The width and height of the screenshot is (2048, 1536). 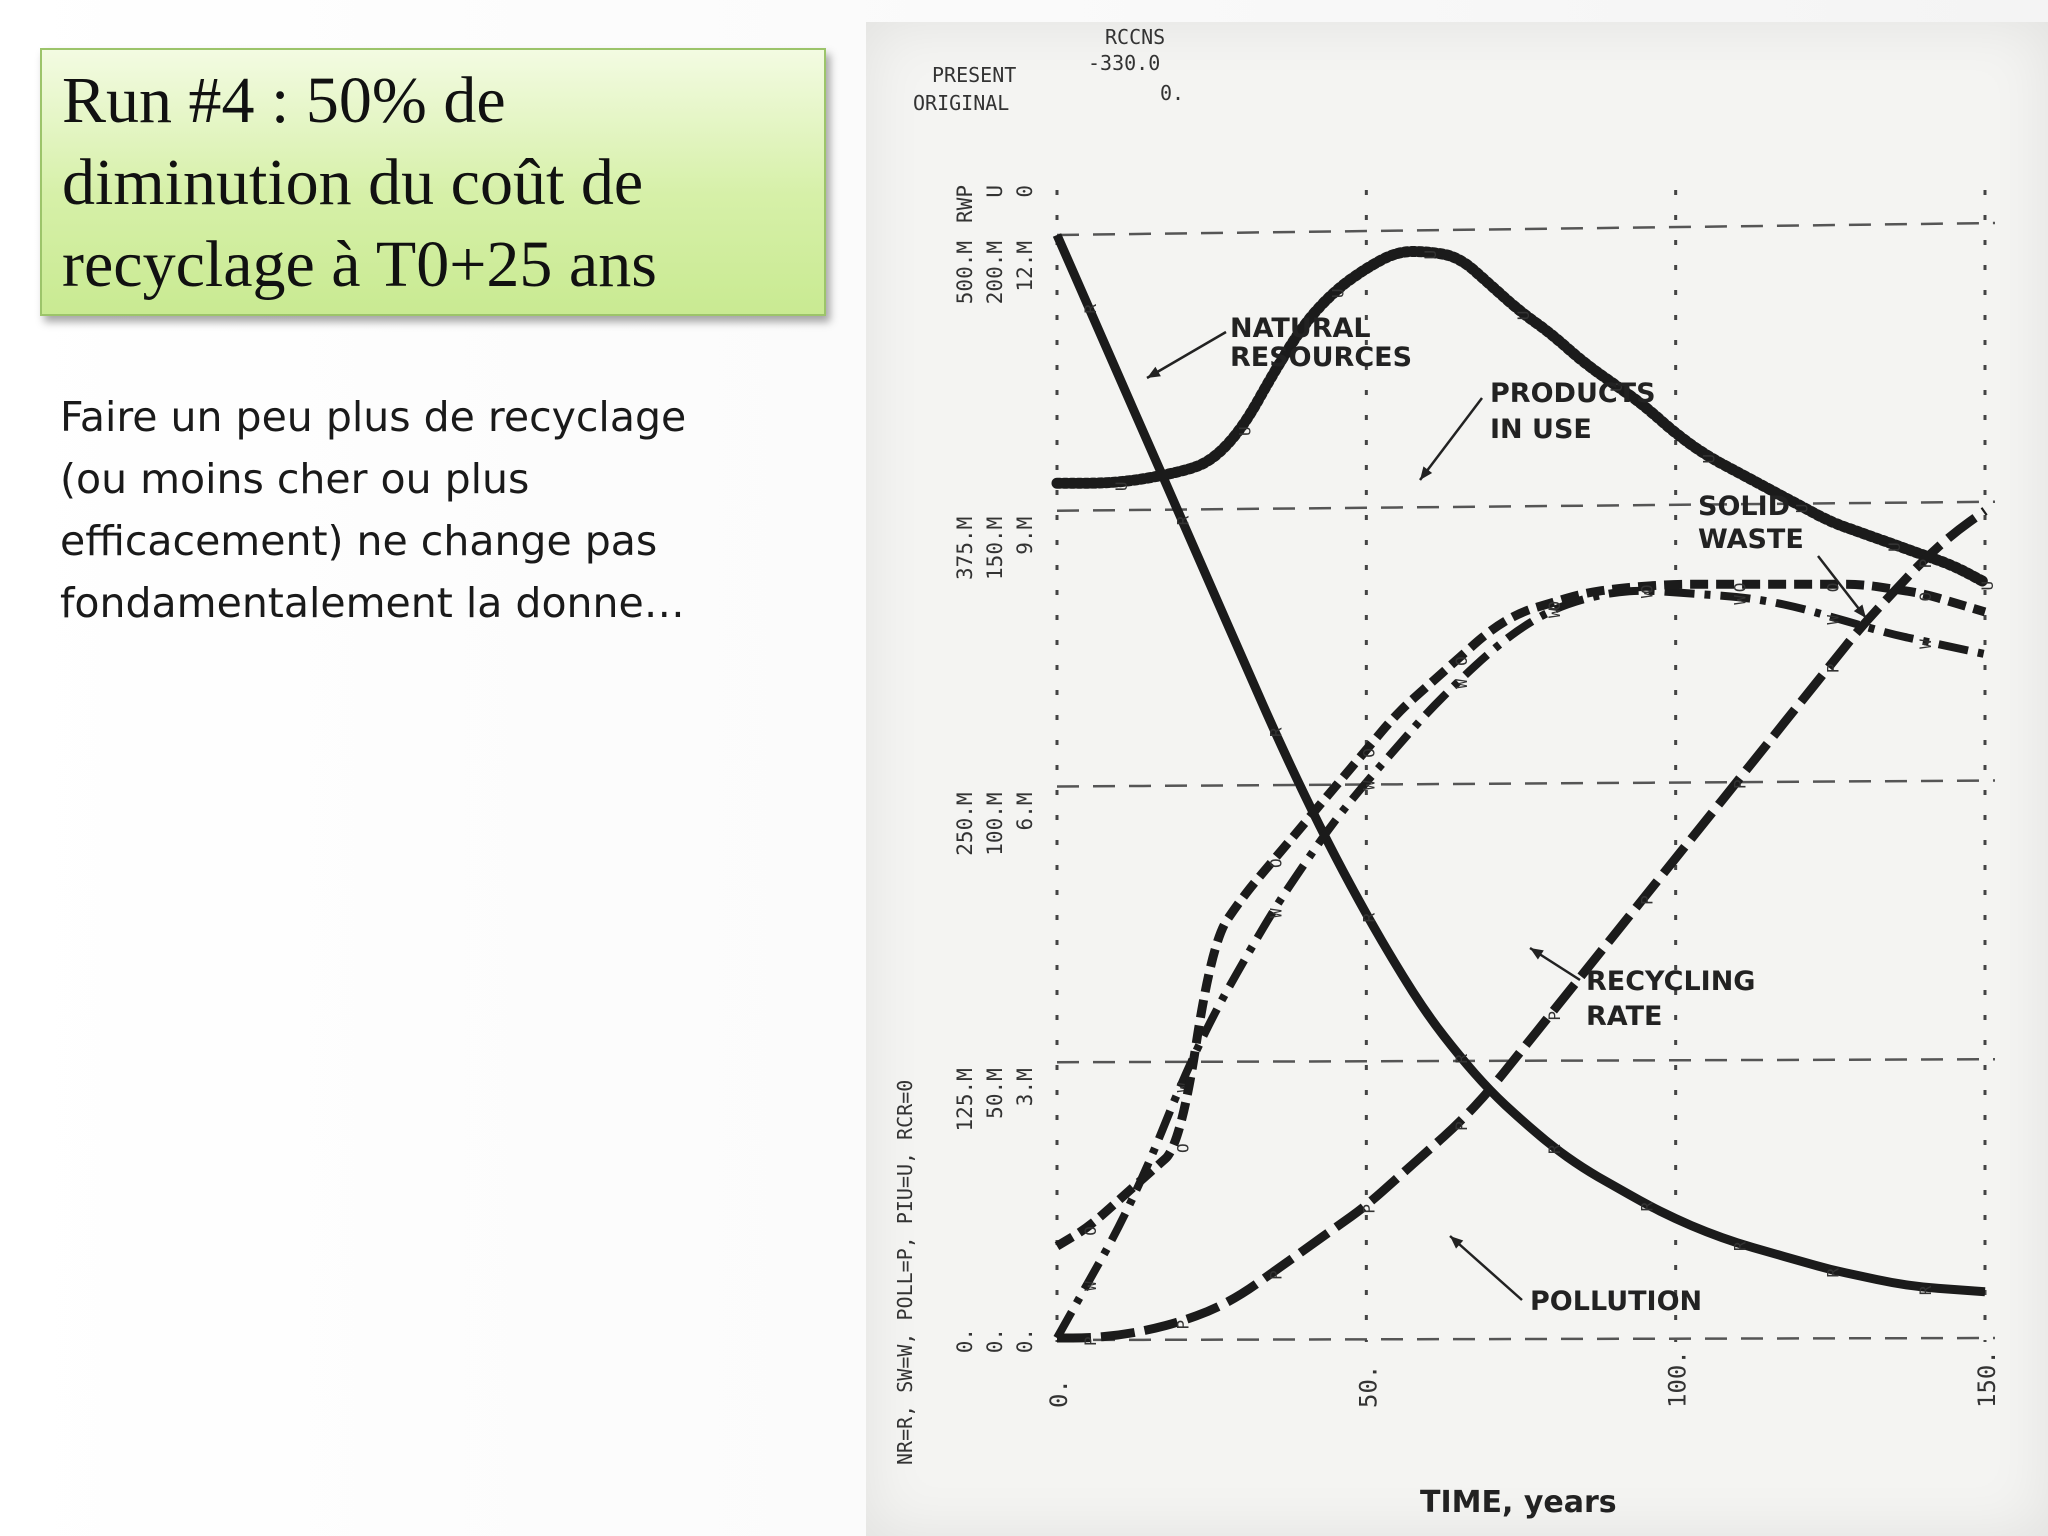 What do you see at coordinates (1321, 357) in the screenshot?
I see `label-natural-resources-2: RESOURCES` at bounding box center [1321, 357].